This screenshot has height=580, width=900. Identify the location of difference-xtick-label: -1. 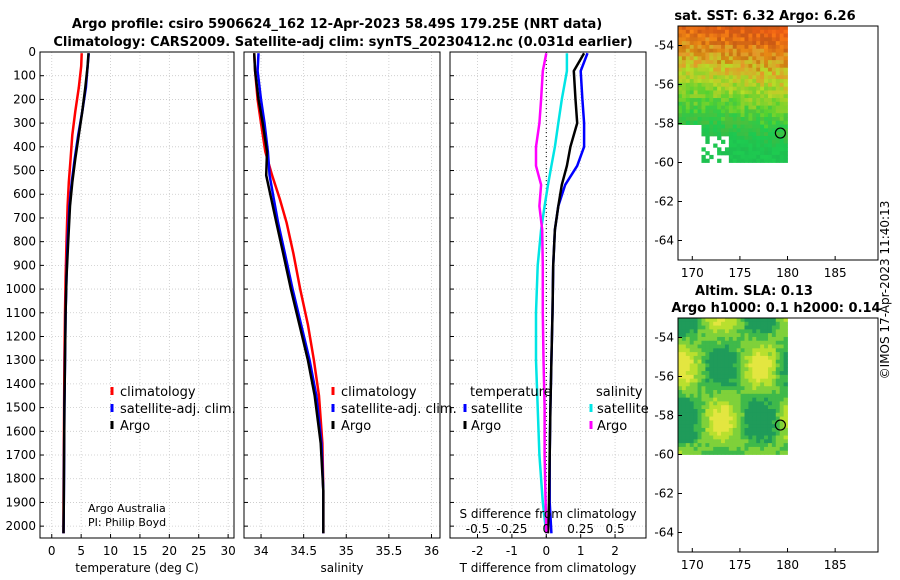
(512, 551).